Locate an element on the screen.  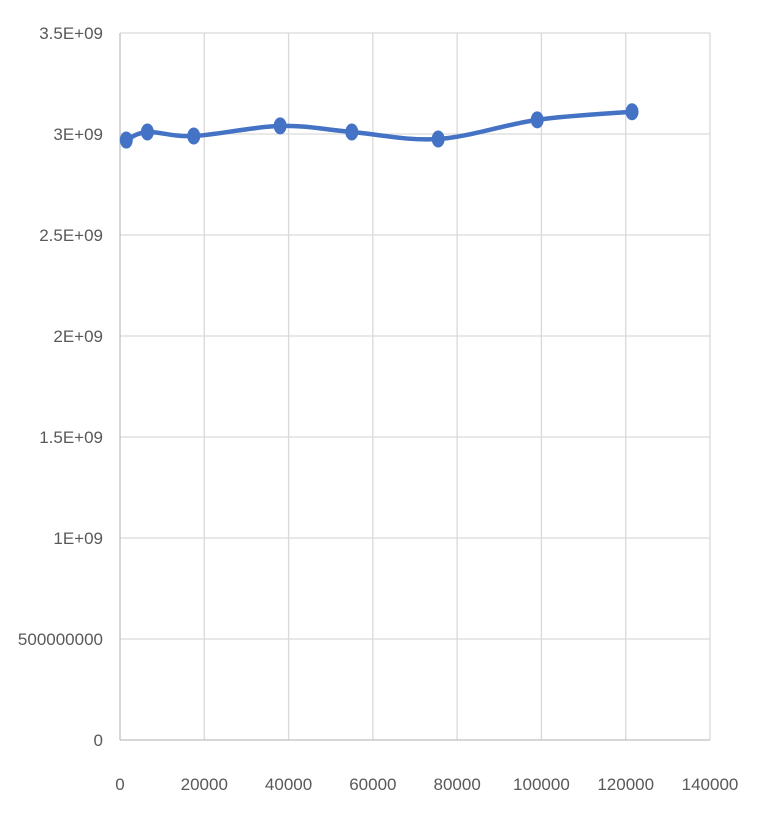
x-tick-label: 40000 is located at coordinates (288, 784).